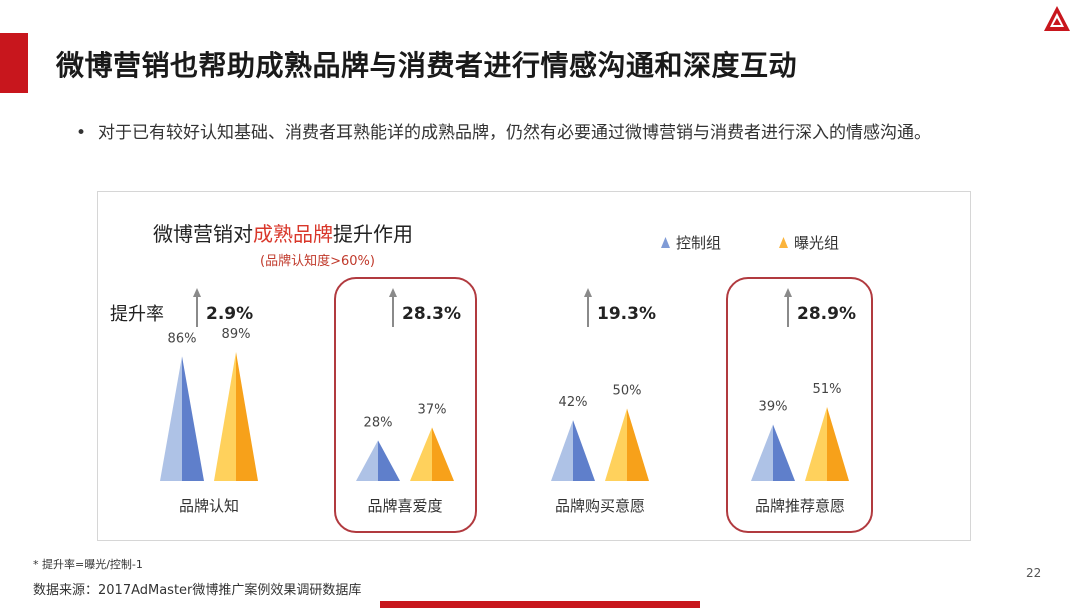 This screenshot has height=608, width=1080. What do you see at coordinates (193, 418) in the screenshot?
I see `bar-control-0-right` at bounding box center [193, 418].